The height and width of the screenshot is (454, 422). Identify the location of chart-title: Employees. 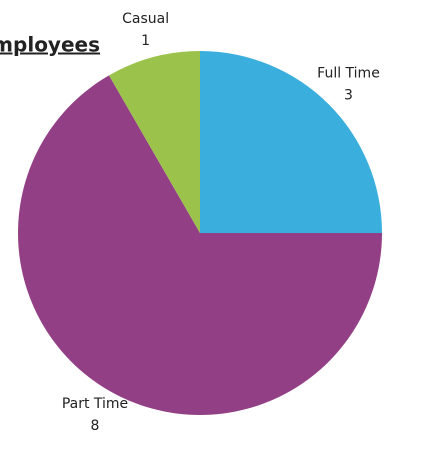
(50, 45).